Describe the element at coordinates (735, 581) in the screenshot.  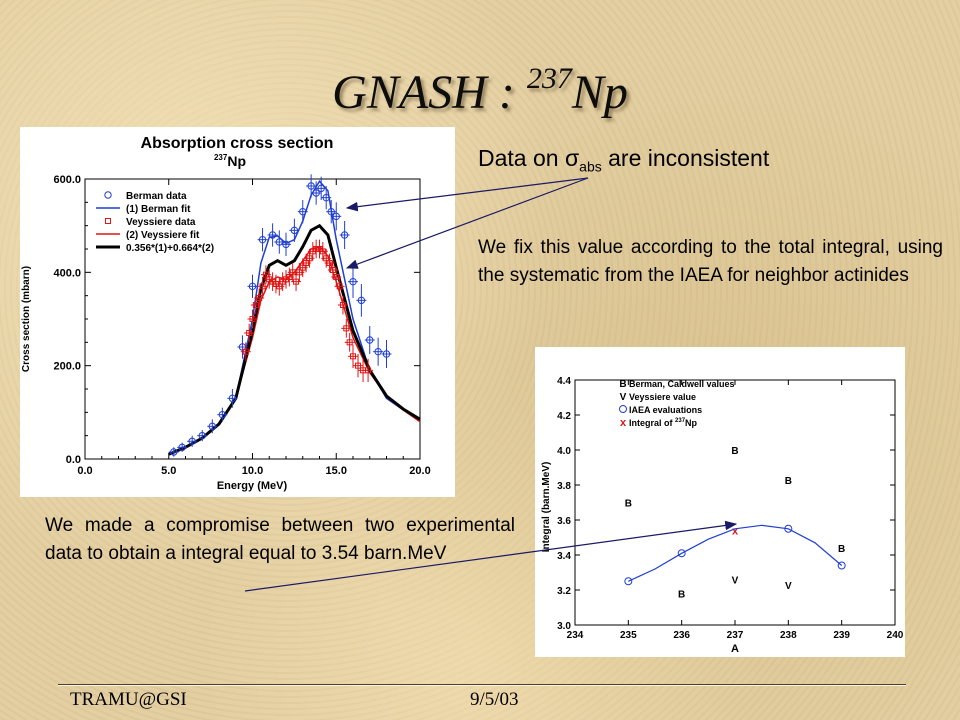
I see `chart2-point-veyssiere: V` at that location.